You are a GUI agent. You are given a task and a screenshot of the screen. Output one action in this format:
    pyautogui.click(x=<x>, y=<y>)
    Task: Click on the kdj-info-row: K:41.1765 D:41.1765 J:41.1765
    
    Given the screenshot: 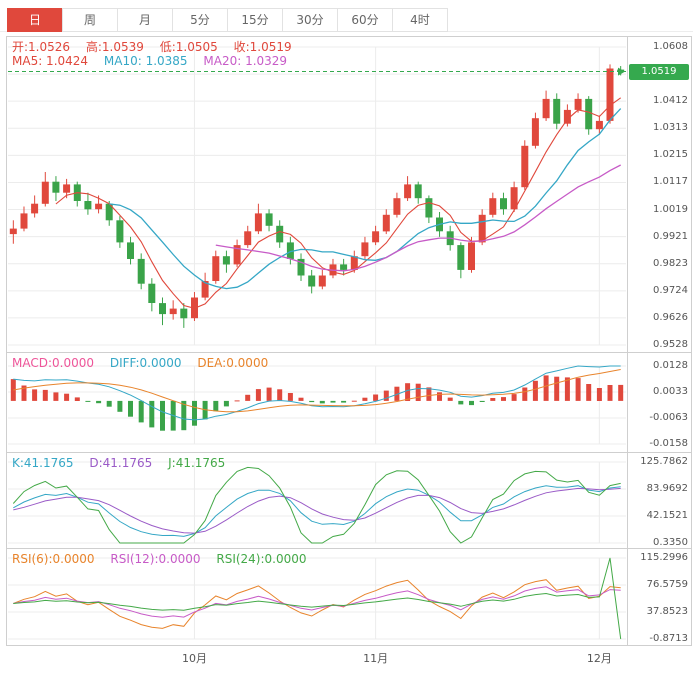 What is the action you would take?
    pyautogui.click(x=124, y=463)
    